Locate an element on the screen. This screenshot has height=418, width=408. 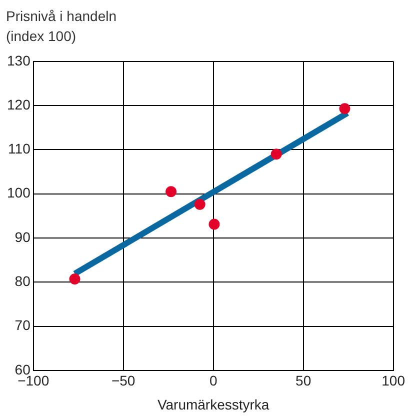
x-axis-title: Varumärkesstyrka is located at coordinates (213, 404).